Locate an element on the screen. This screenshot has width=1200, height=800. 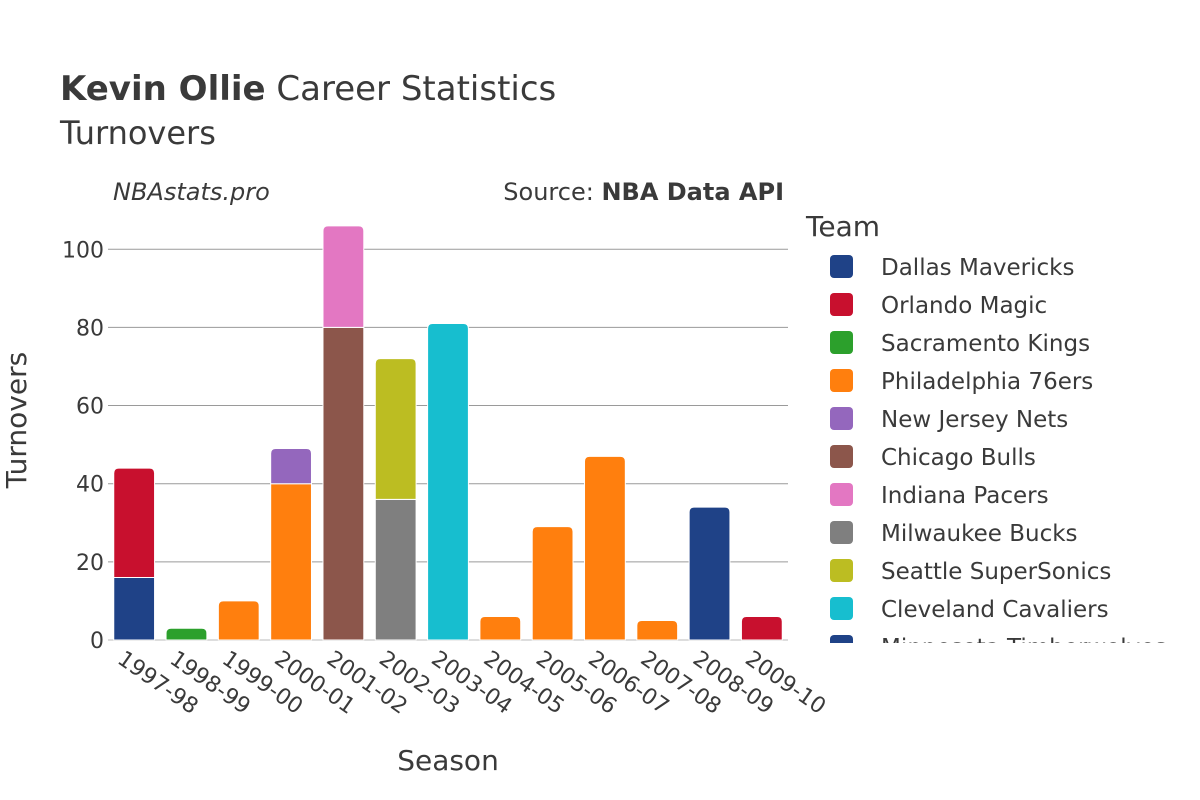
legend-item-label: Dallas Mavericks is located at coordinates (977, 268).